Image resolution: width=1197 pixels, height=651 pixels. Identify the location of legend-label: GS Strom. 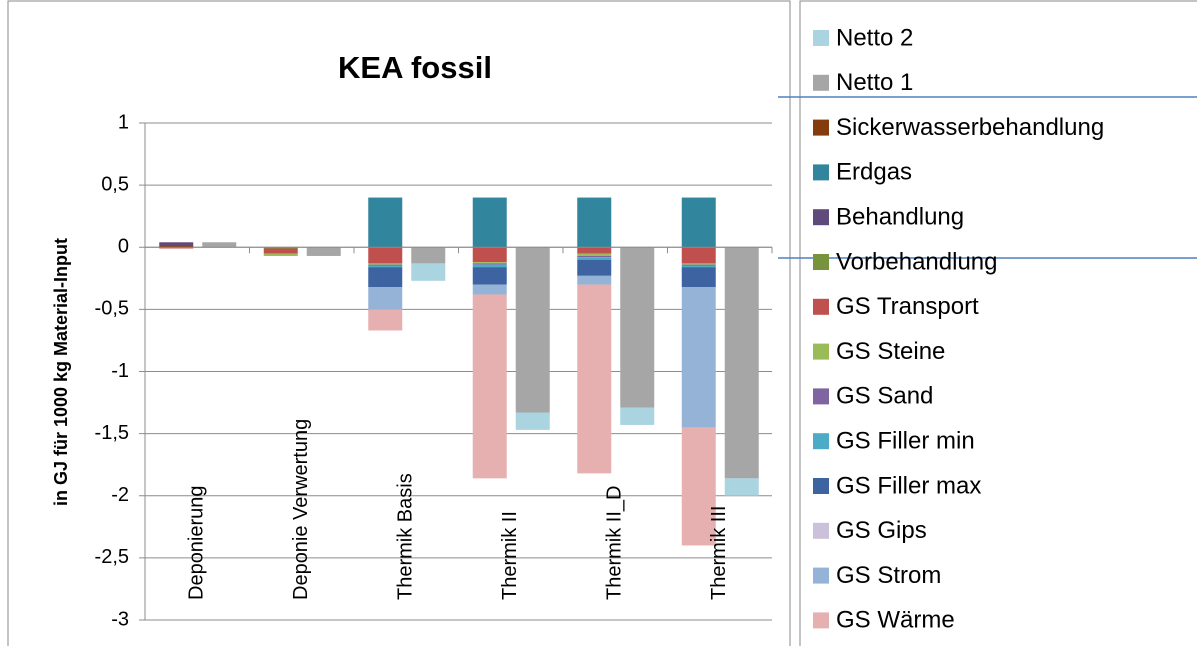
(888, 575).